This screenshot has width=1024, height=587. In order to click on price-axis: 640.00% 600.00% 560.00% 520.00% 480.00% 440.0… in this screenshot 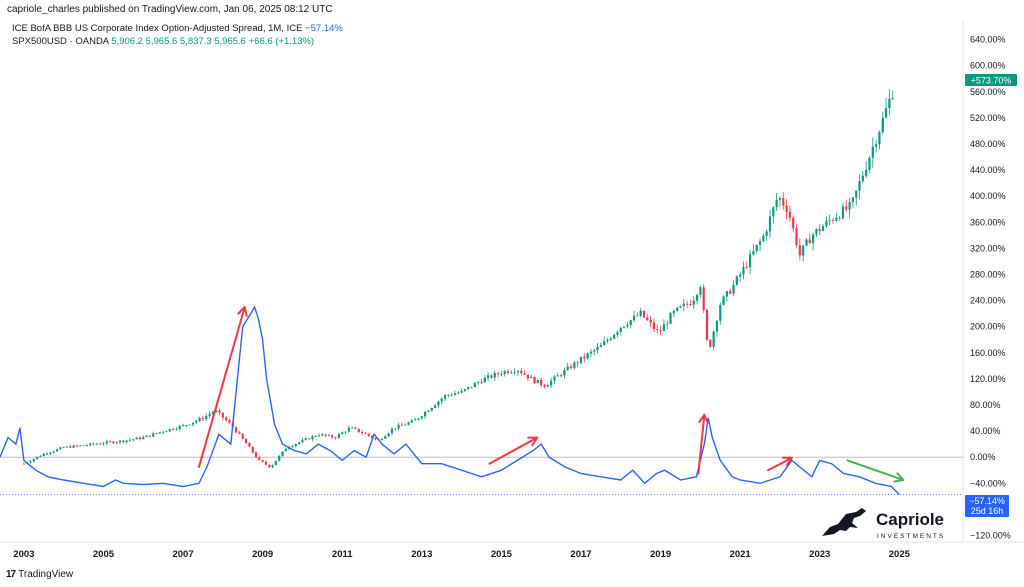, I will do `click(990, 288)`.